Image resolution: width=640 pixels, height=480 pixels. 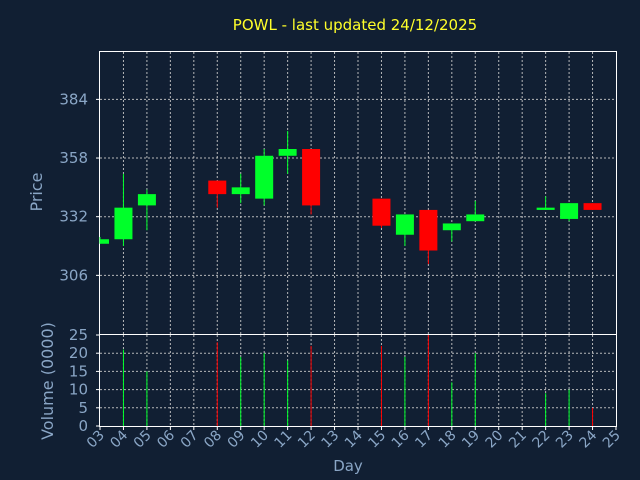 I want to click on volume-tick-label-15: 15, so click(x=78, y=371).